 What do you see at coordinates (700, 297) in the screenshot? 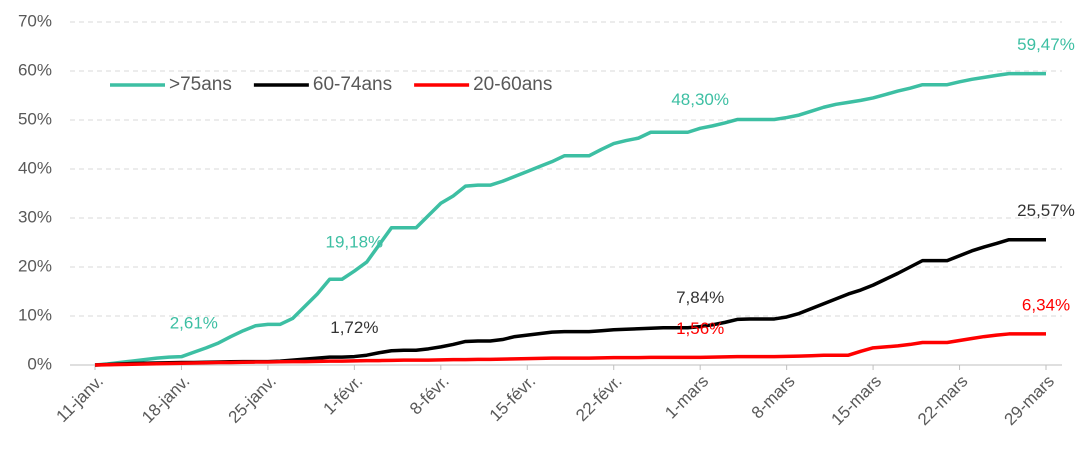
I see `data-label: 7,84%` at bounding box center [700, 297].